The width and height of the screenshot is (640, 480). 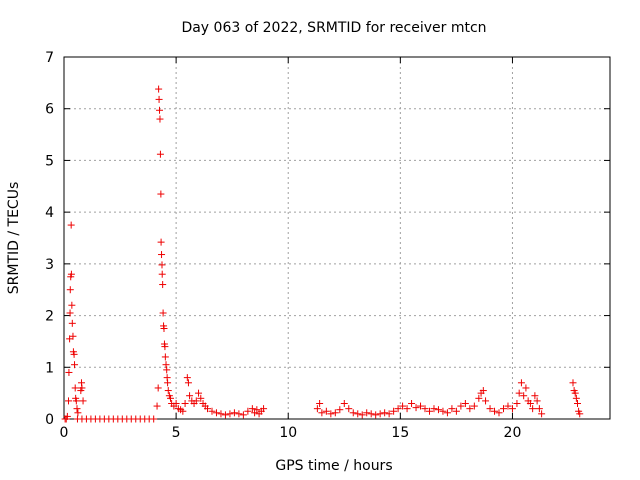 What do you see at coordinates (400, 433) in the screenshot?
I see `x-tick-label: 15` at bounding box center [400, 433].